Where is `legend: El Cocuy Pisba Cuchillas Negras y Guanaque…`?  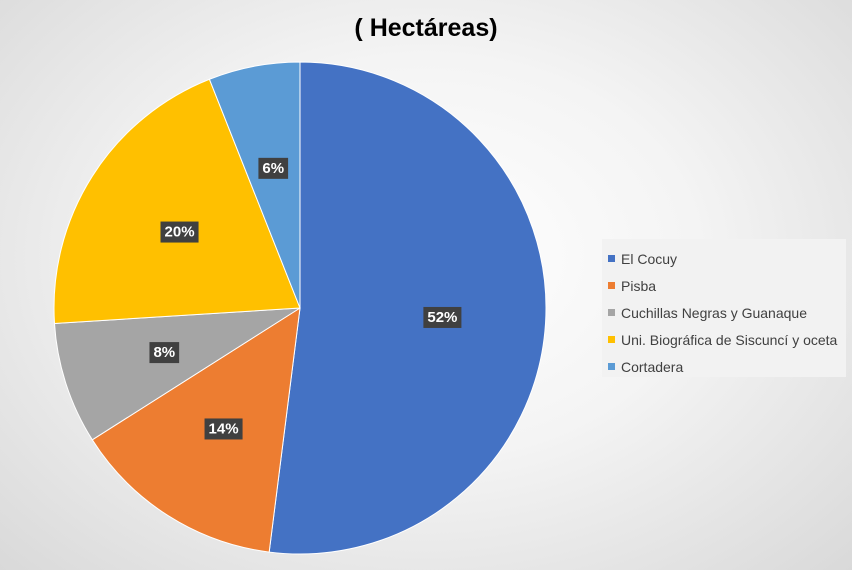 legend: El Cocuy Pisba Cuchillas Negras y Guanaque… is located at coordinates (724, 308).